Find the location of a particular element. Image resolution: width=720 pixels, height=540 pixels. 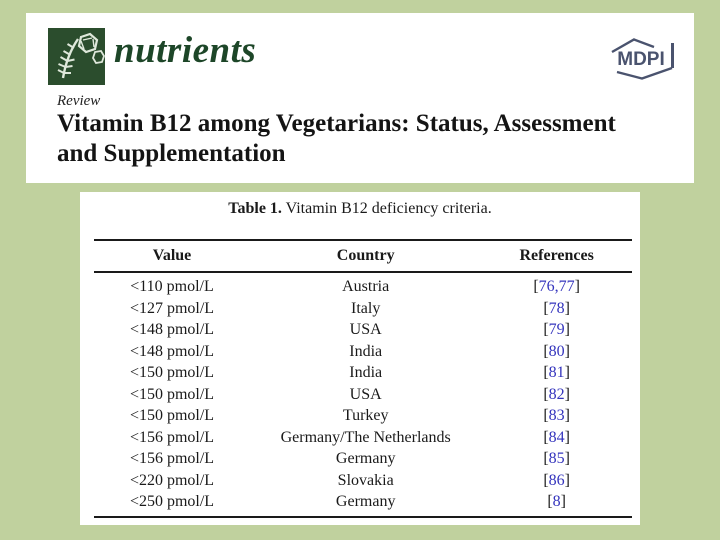

reference-cell: [84] is located at coordinates (556, 437).